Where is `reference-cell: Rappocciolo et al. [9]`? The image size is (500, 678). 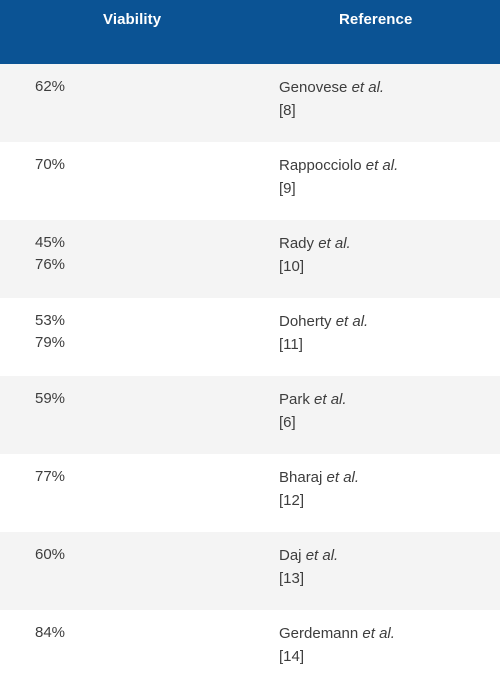
reference-cell: Rappocciolo et al. [9] is located at coordinates (338, 177).